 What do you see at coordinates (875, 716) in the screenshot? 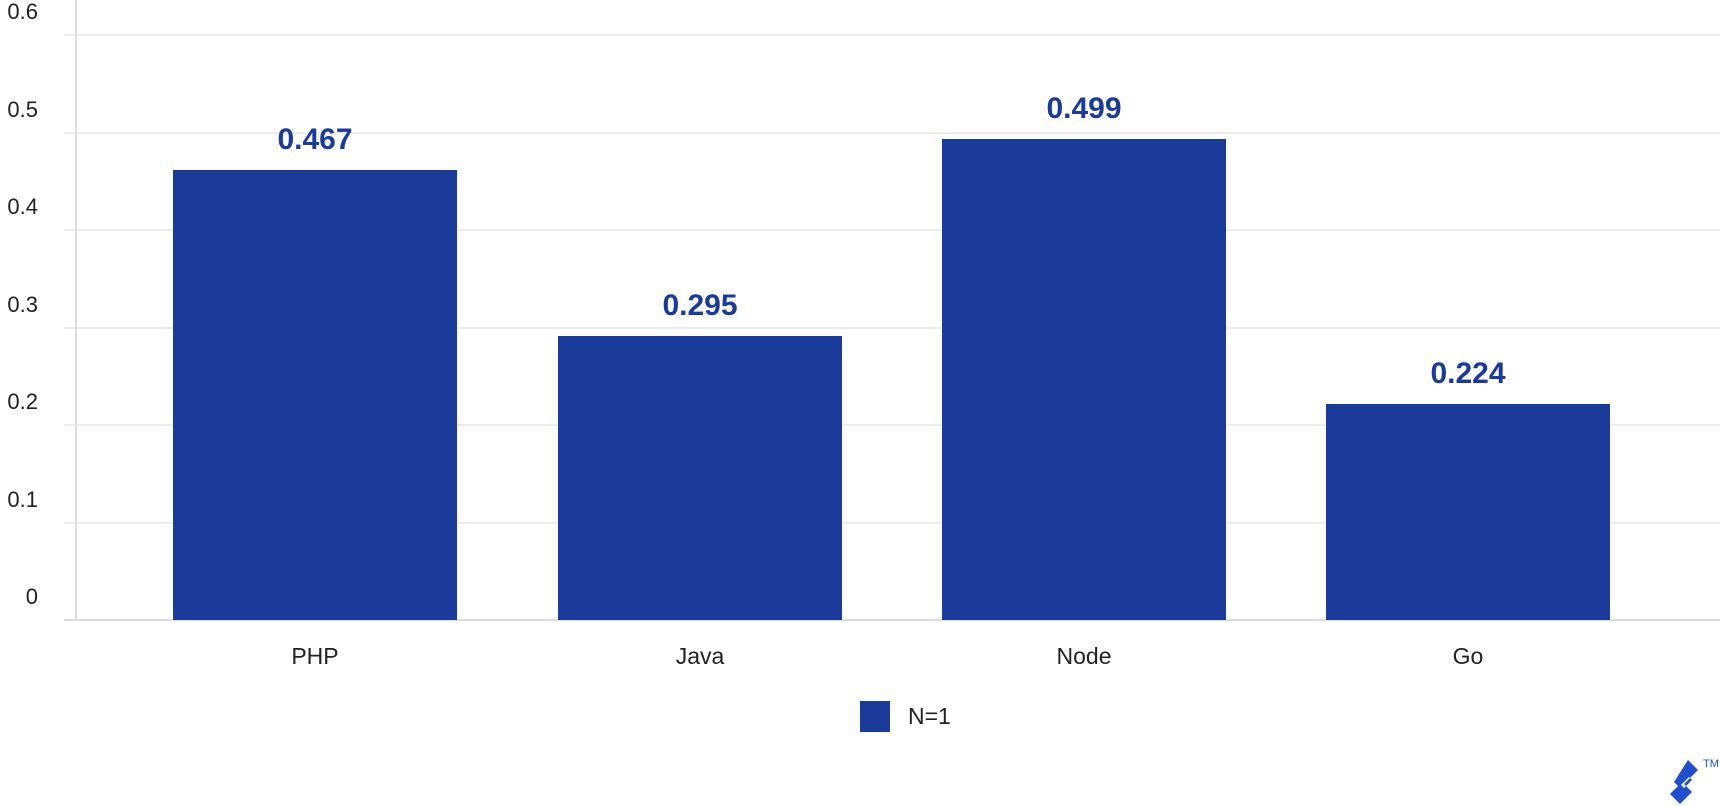
I see `legend-swatch` at bounding box center [875, 716].